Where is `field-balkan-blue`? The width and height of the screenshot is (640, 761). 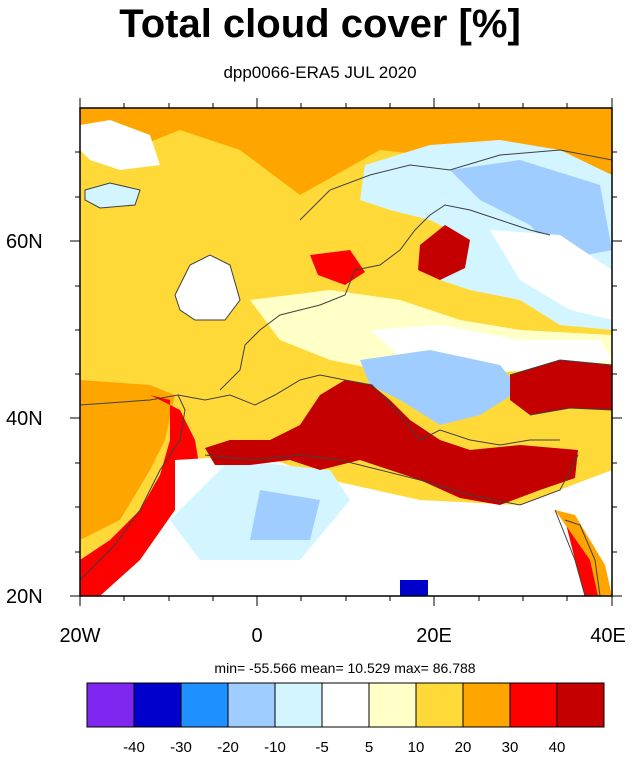 field-balkan-blue is located at coordinates (440, 387).